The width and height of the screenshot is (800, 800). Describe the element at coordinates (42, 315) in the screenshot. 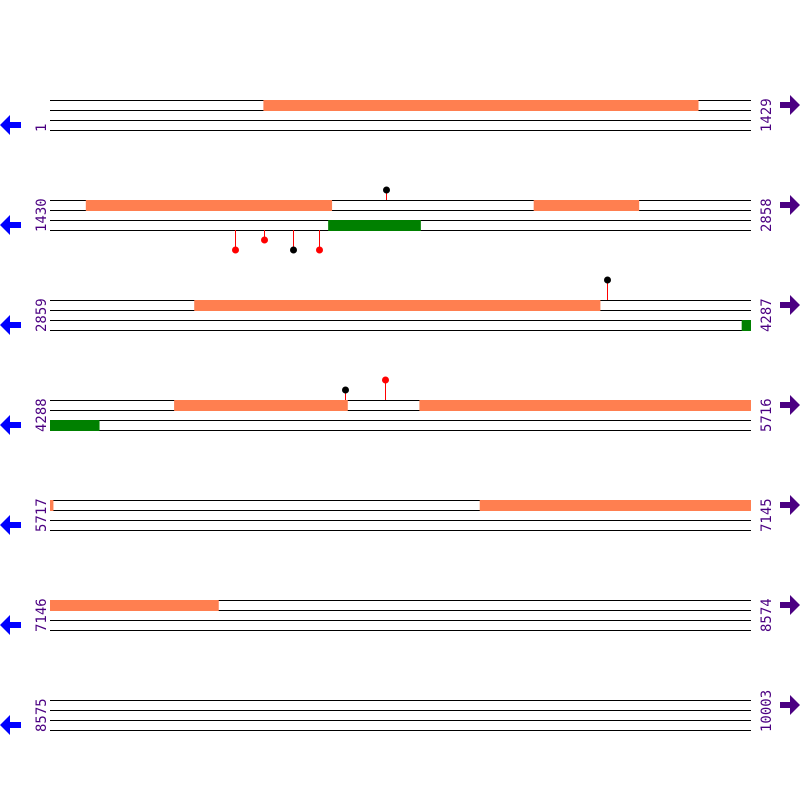

I see `row-start-label: 2859` at that location.